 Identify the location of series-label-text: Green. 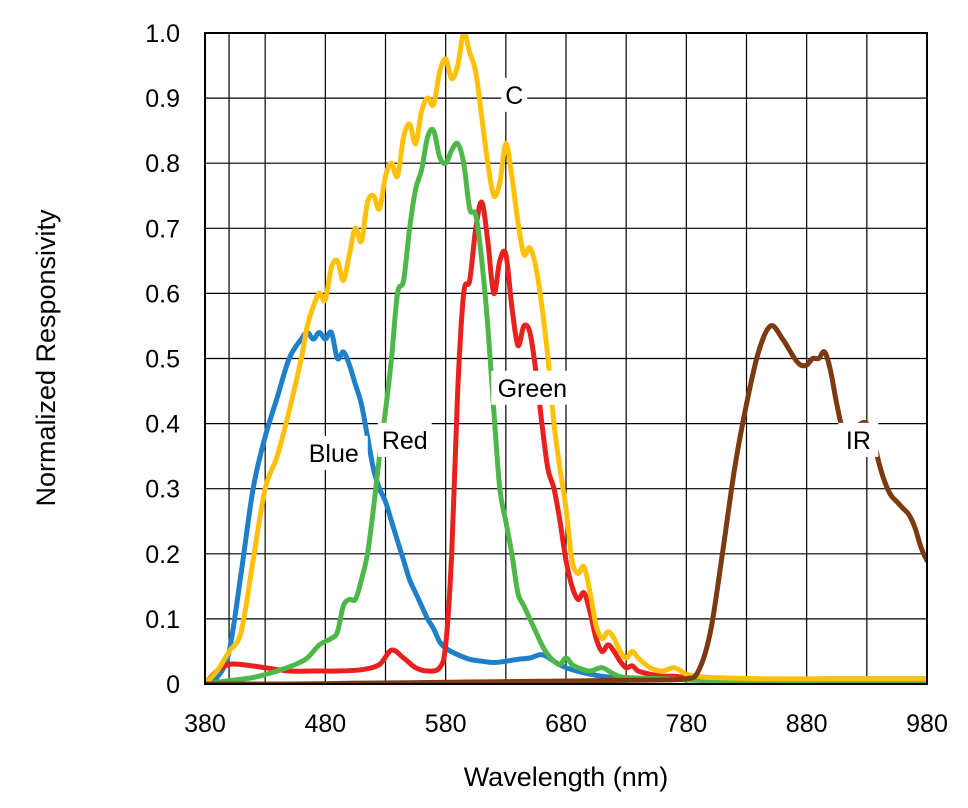
(532, 389).